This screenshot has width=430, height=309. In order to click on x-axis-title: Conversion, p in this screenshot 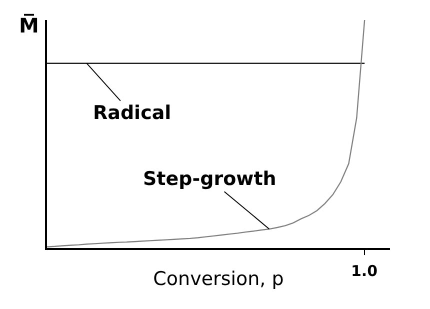, I will do `click(218, 279)`.